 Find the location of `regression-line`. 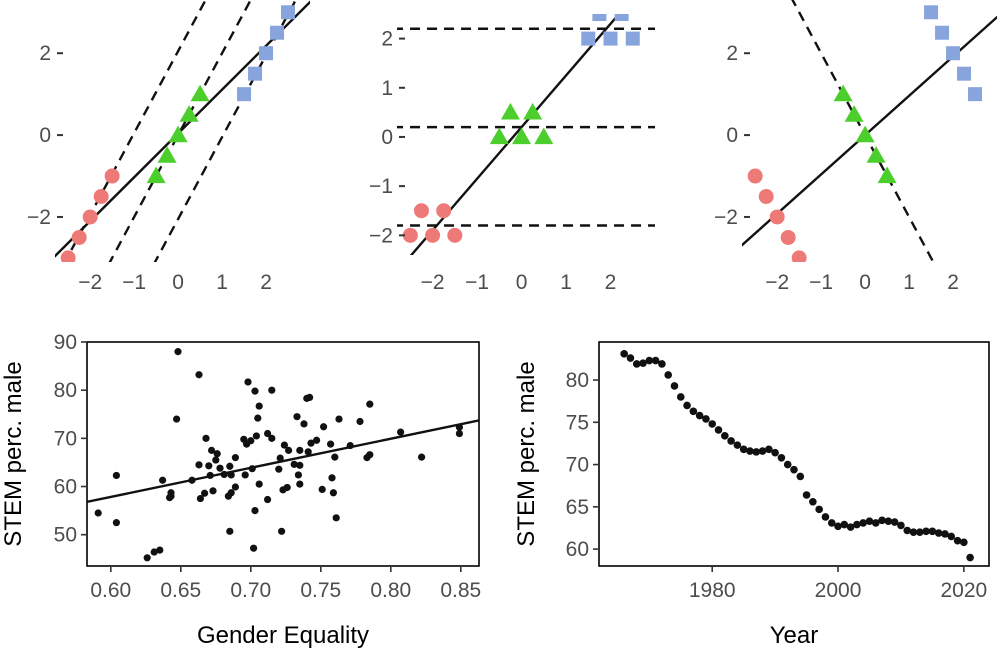

regression-line is located at coordinates (182, 129).